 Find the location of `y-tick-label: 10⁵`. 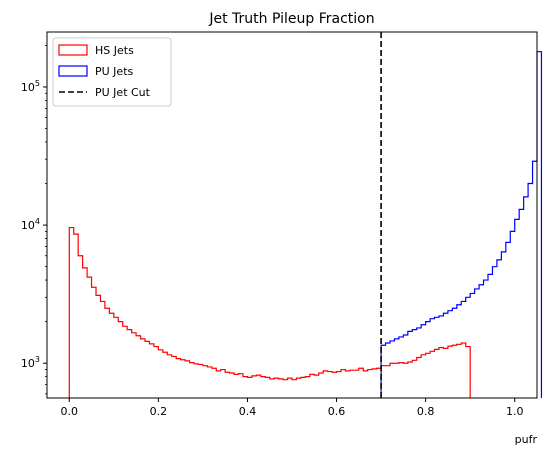

y-tick-label: 10⁵ is located at coordinates (30, 86).